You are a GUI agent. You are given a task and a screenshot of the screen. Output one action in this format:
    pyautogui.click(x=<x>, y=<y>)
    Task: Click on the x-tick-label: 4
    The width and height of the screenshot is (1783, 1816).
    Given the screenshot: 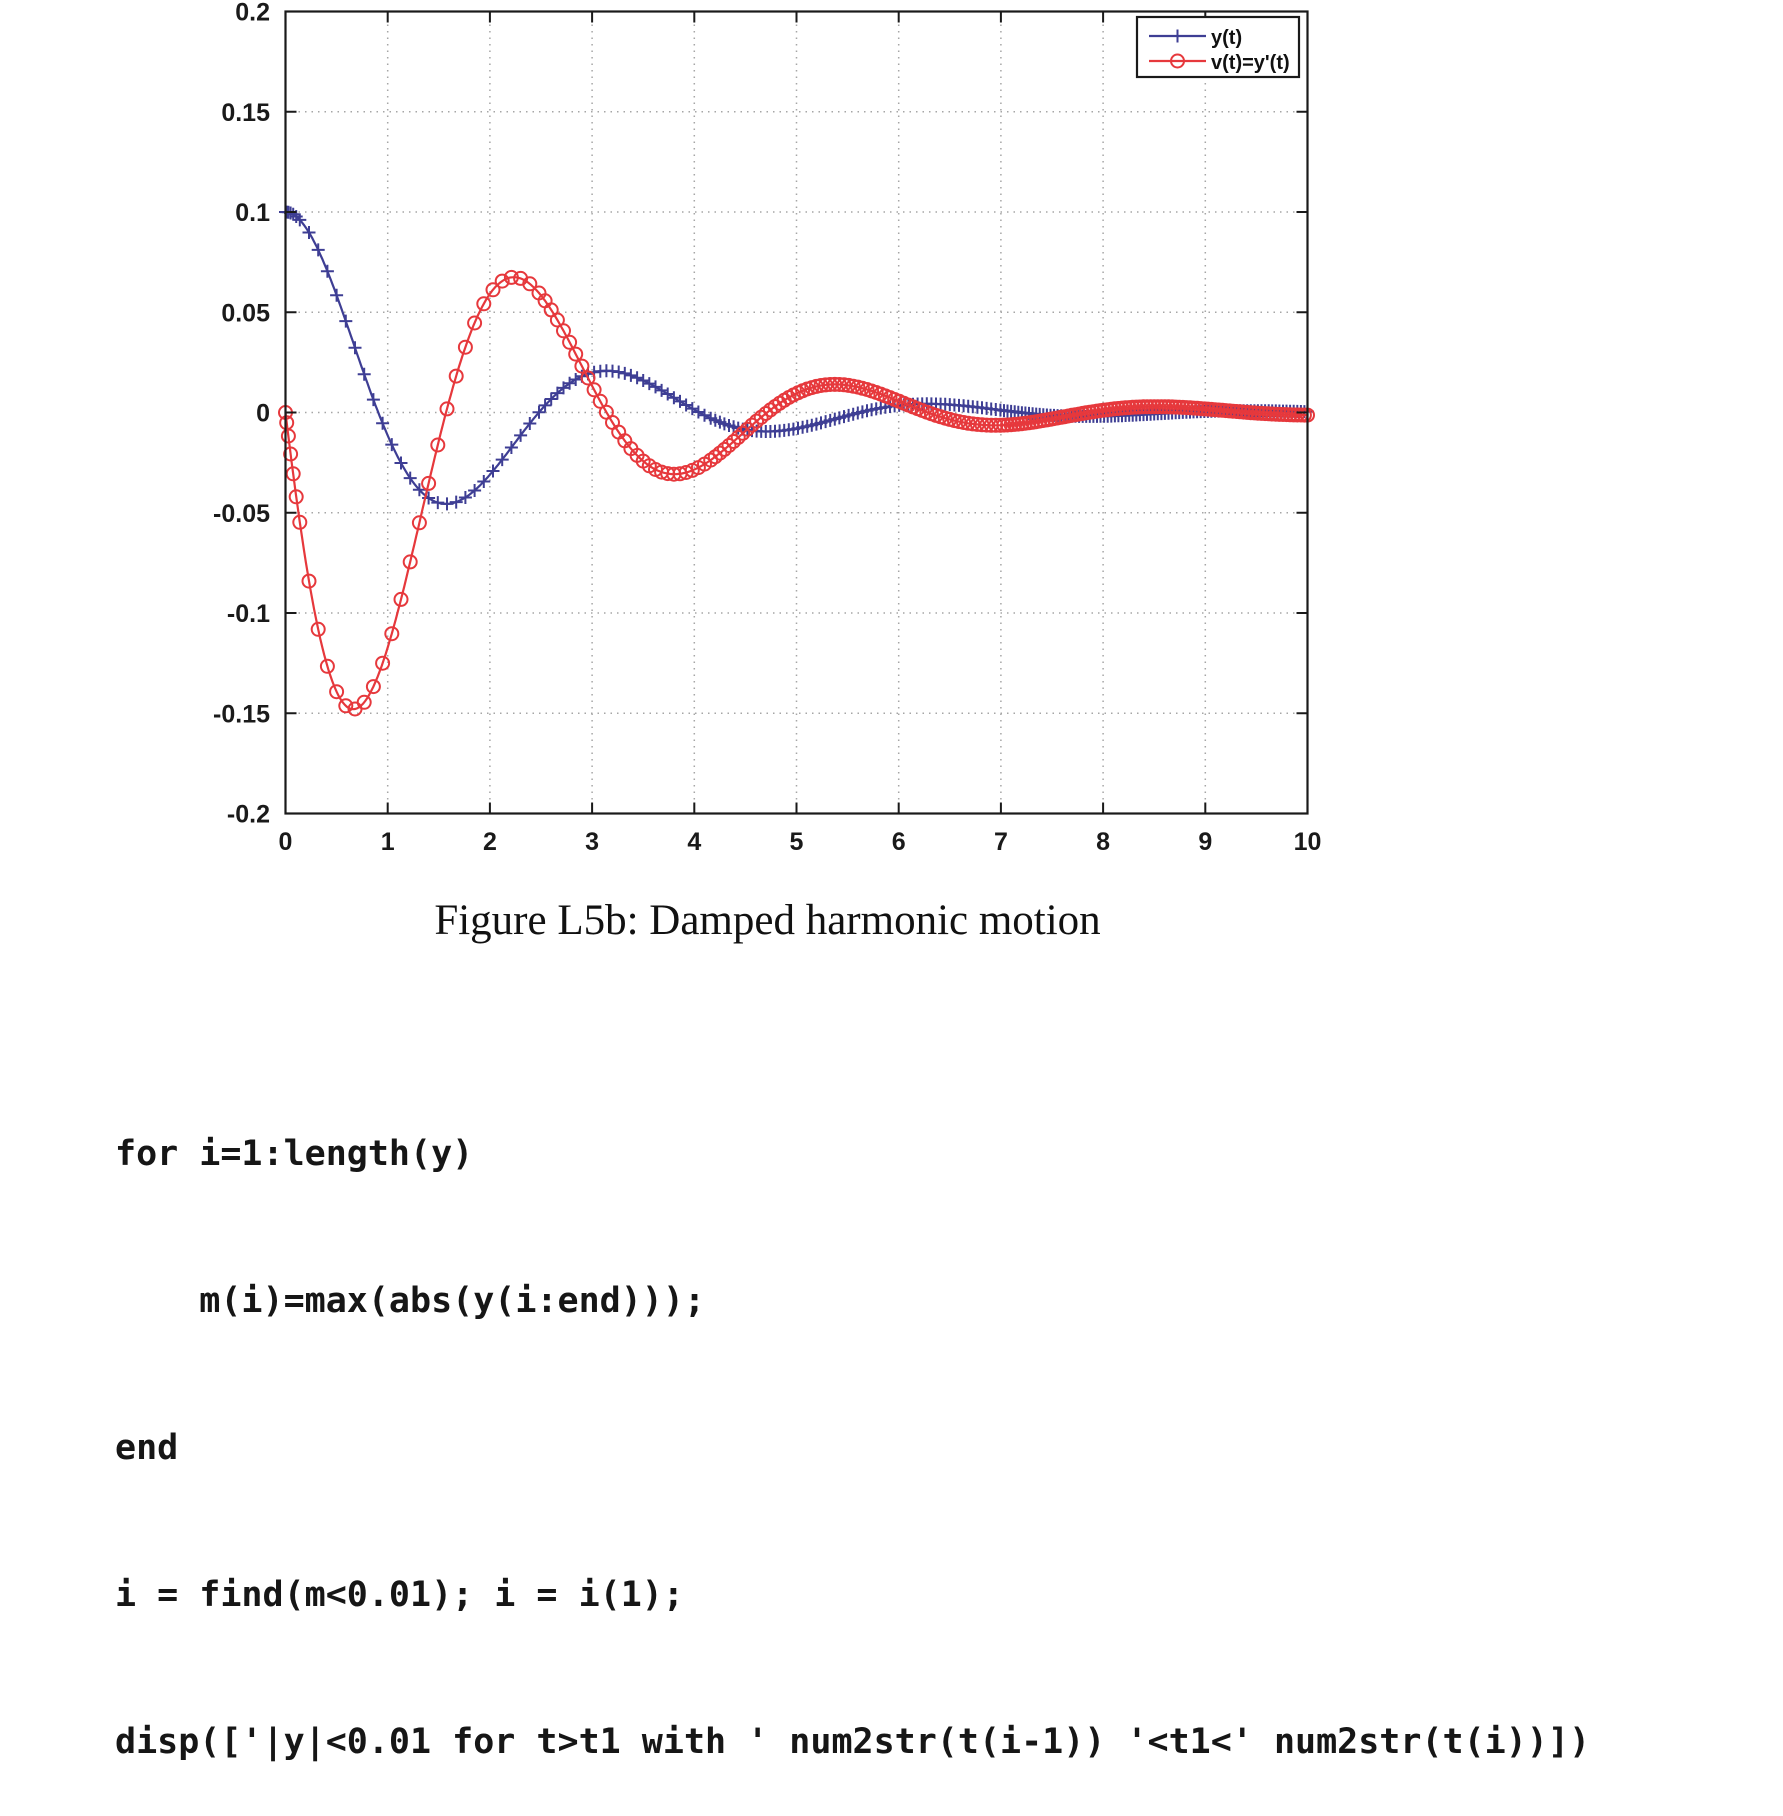 What is the action you would take?
    pyautogui.click(x=694, y=842)
    